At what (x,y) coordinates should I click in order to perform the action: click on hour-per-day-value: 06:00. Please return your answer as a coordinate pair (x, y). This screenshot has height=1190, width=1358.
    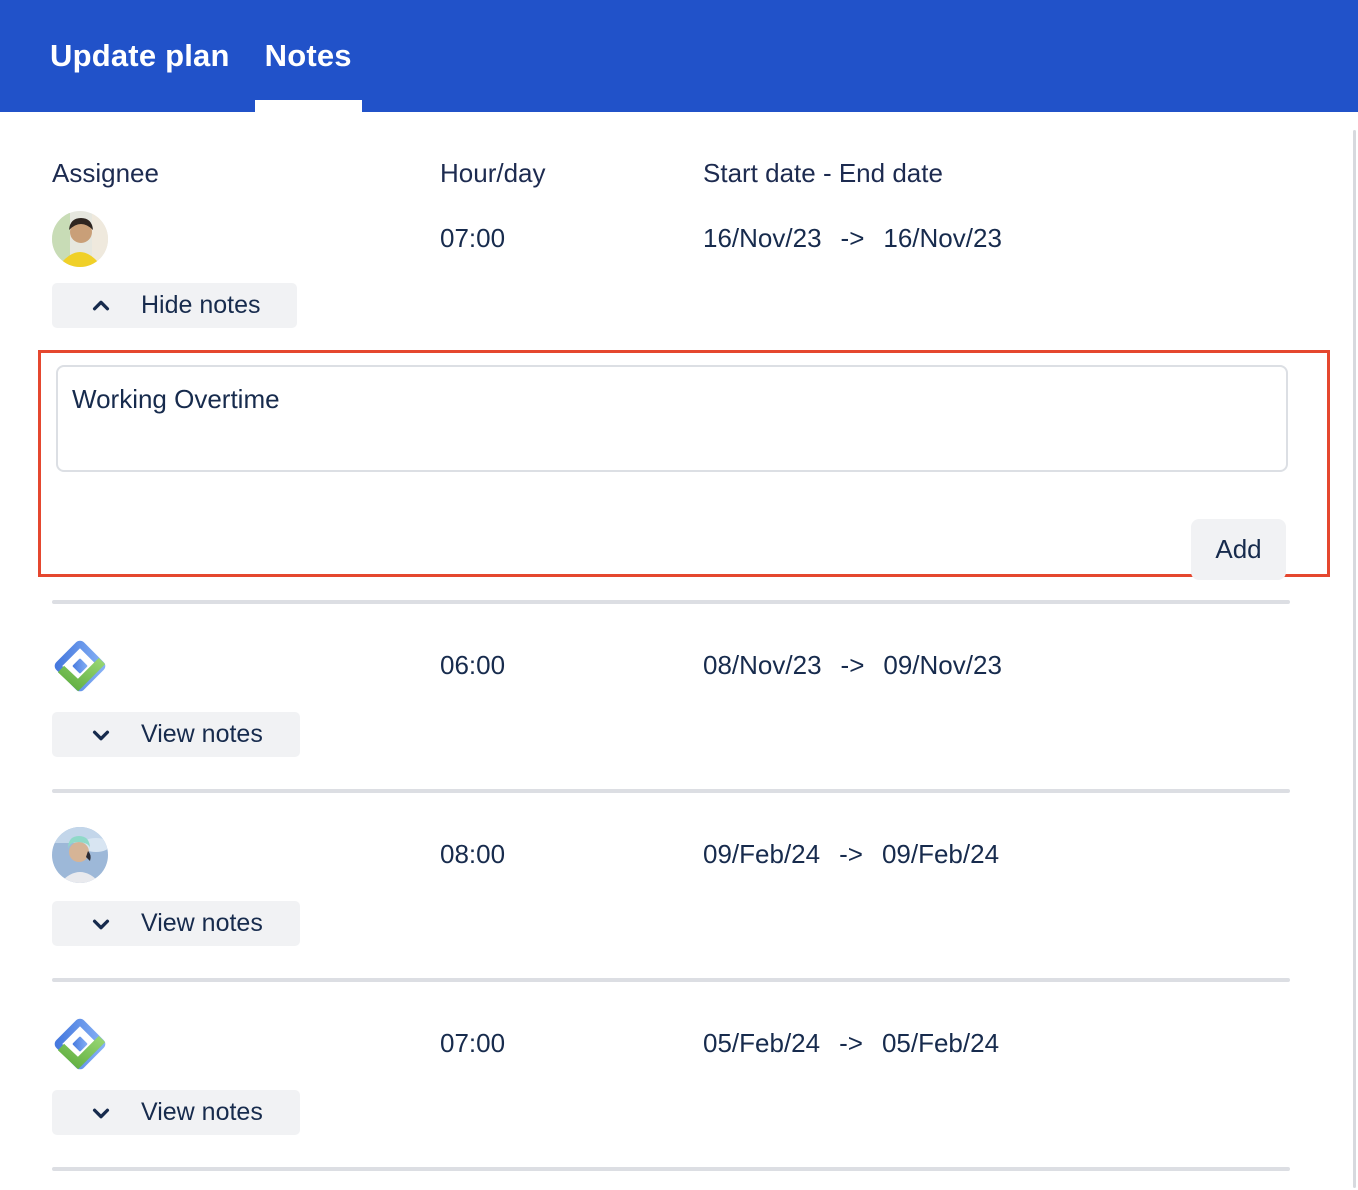
    Looking at the image, I should click on (473, 665).